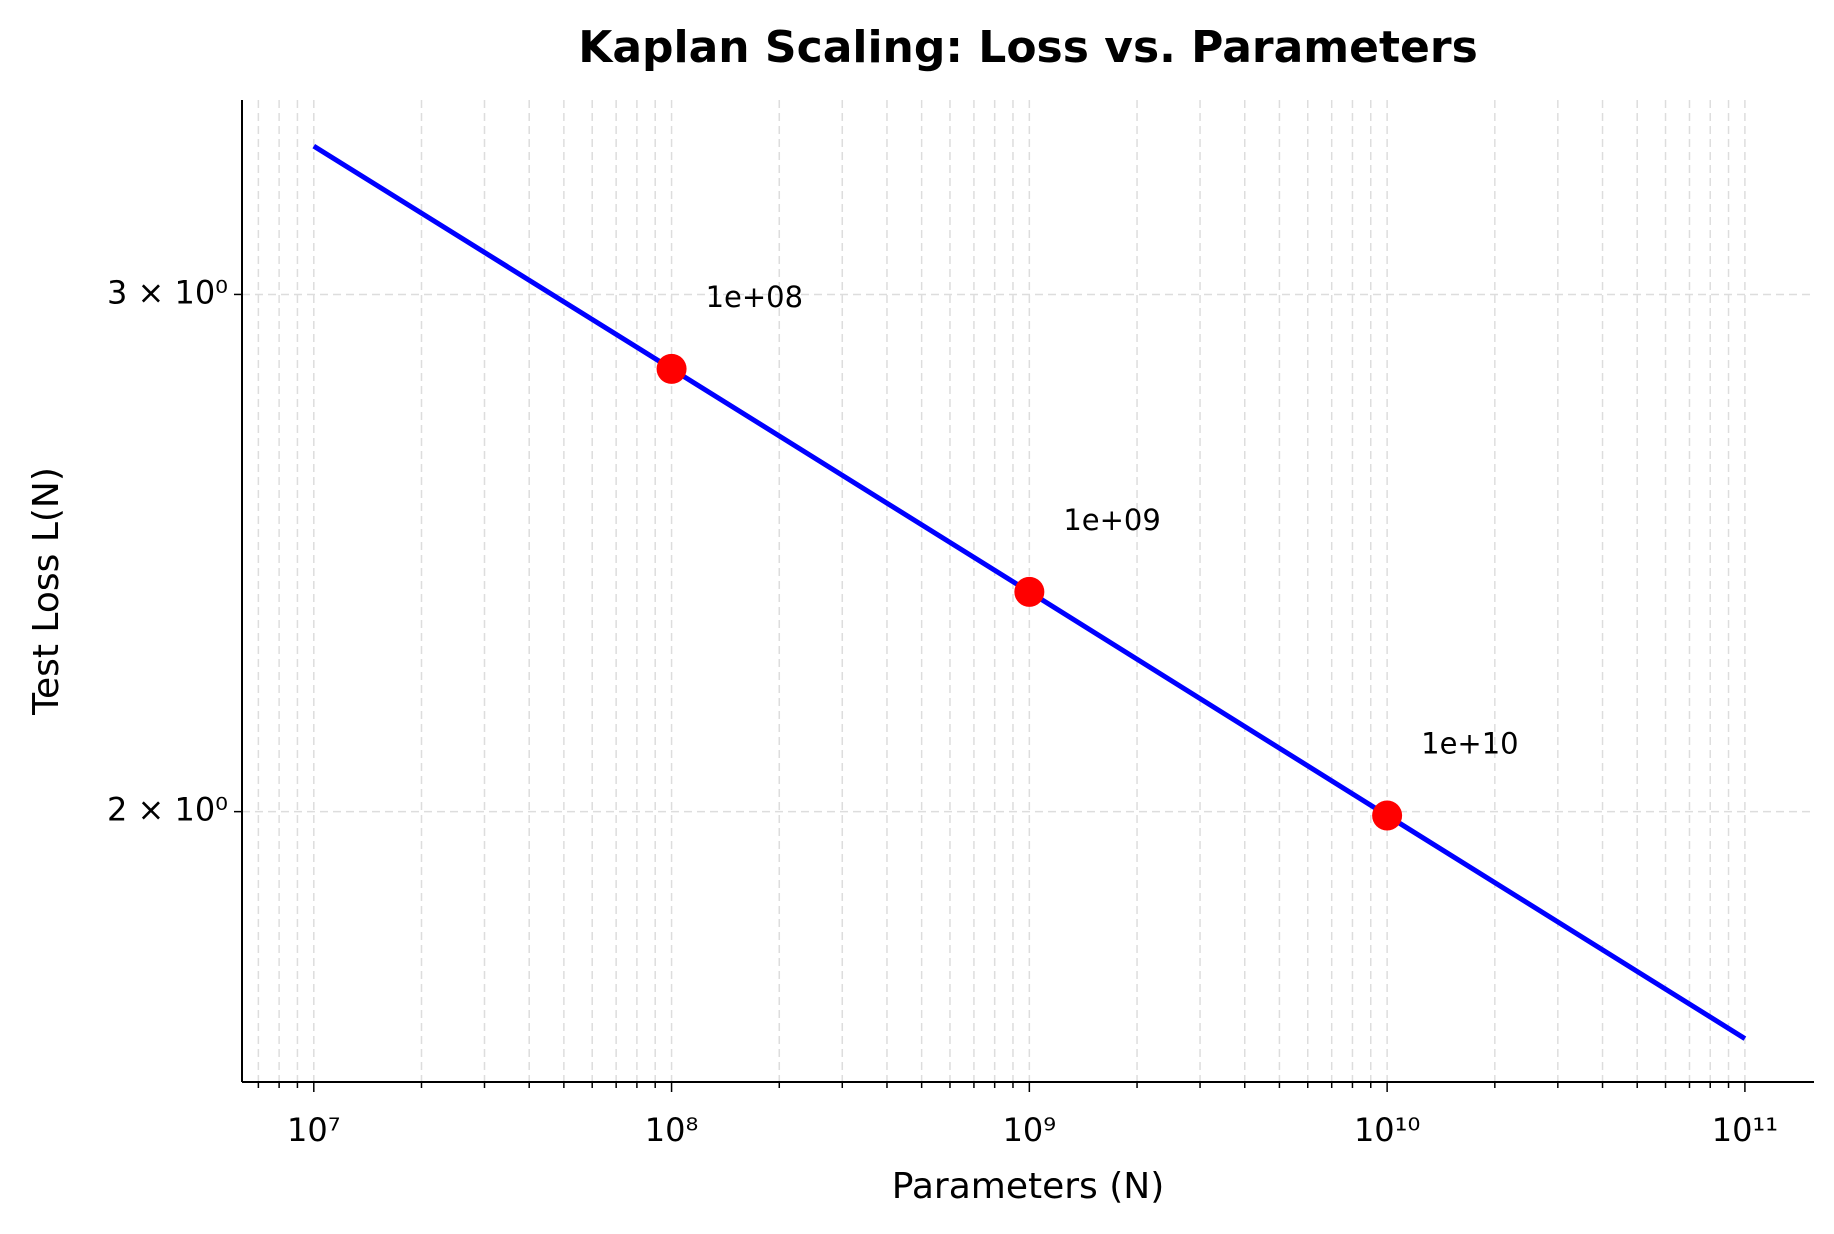 The image size is (1834, 1234). What do you see at coordinates (46, 591) in the screenshot?
I see `y-axis-label: Test Loss L(N)` at bounding box center [46, 591].